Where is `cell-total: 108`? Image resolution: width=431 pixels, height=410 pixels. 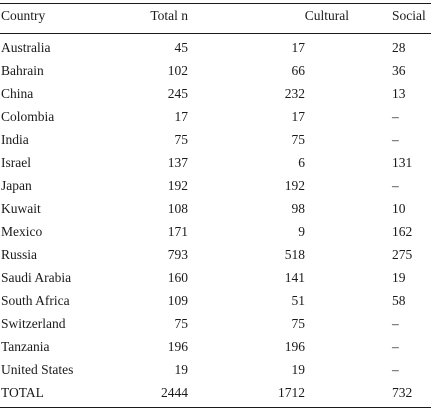 cell-total: 108 is located at coordinates (177, 208).